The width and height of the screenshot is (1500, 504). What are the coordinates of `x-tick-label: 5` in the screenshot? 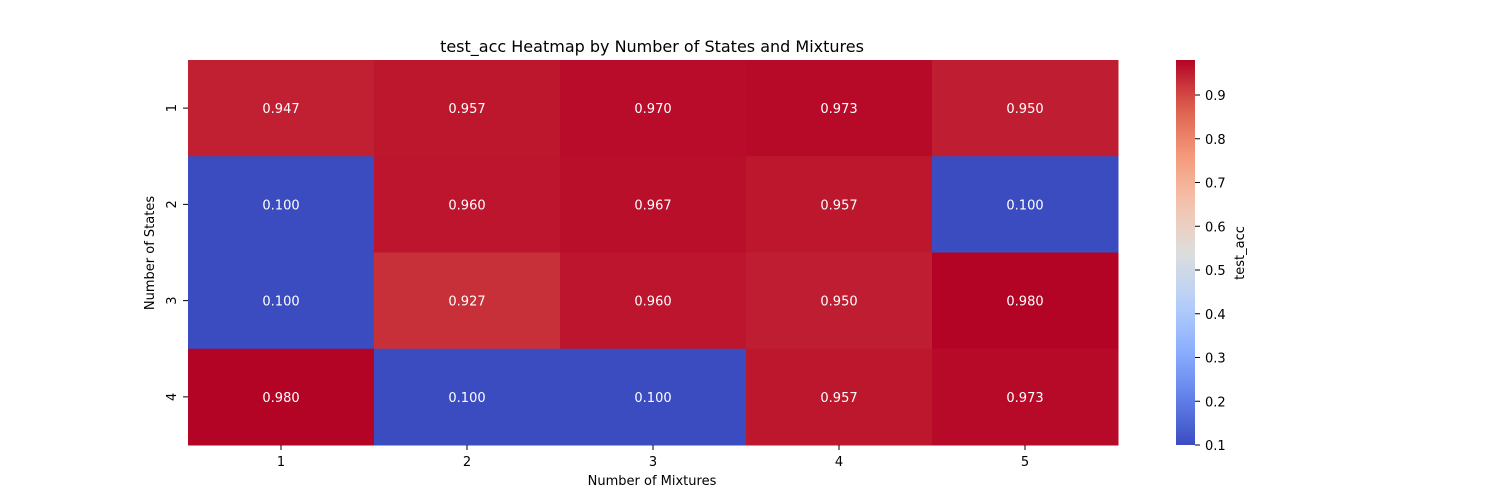 It's located at (1025, 462).